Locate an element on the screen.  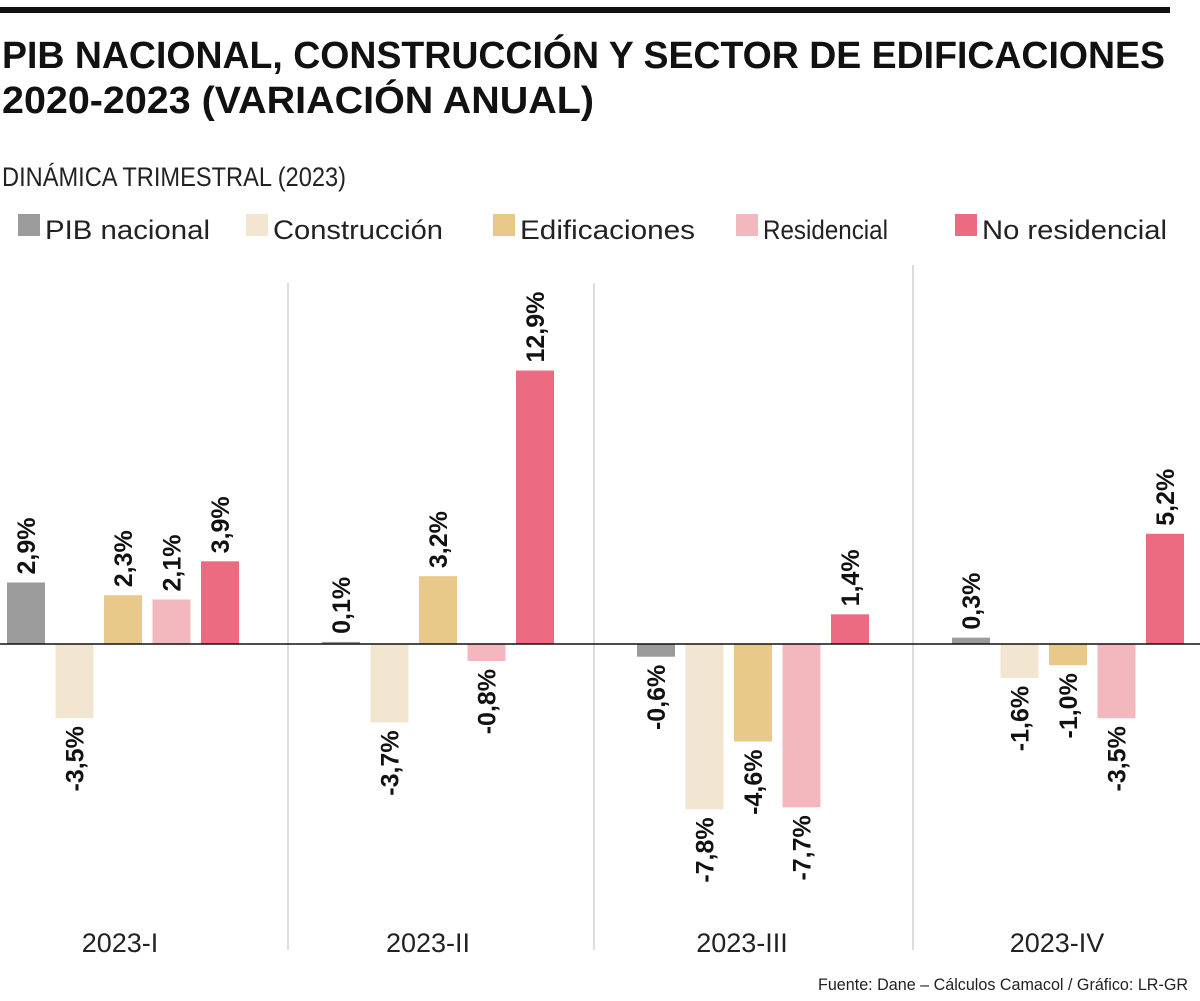
data-label: -0,6% is located at coordinates (657, 697).